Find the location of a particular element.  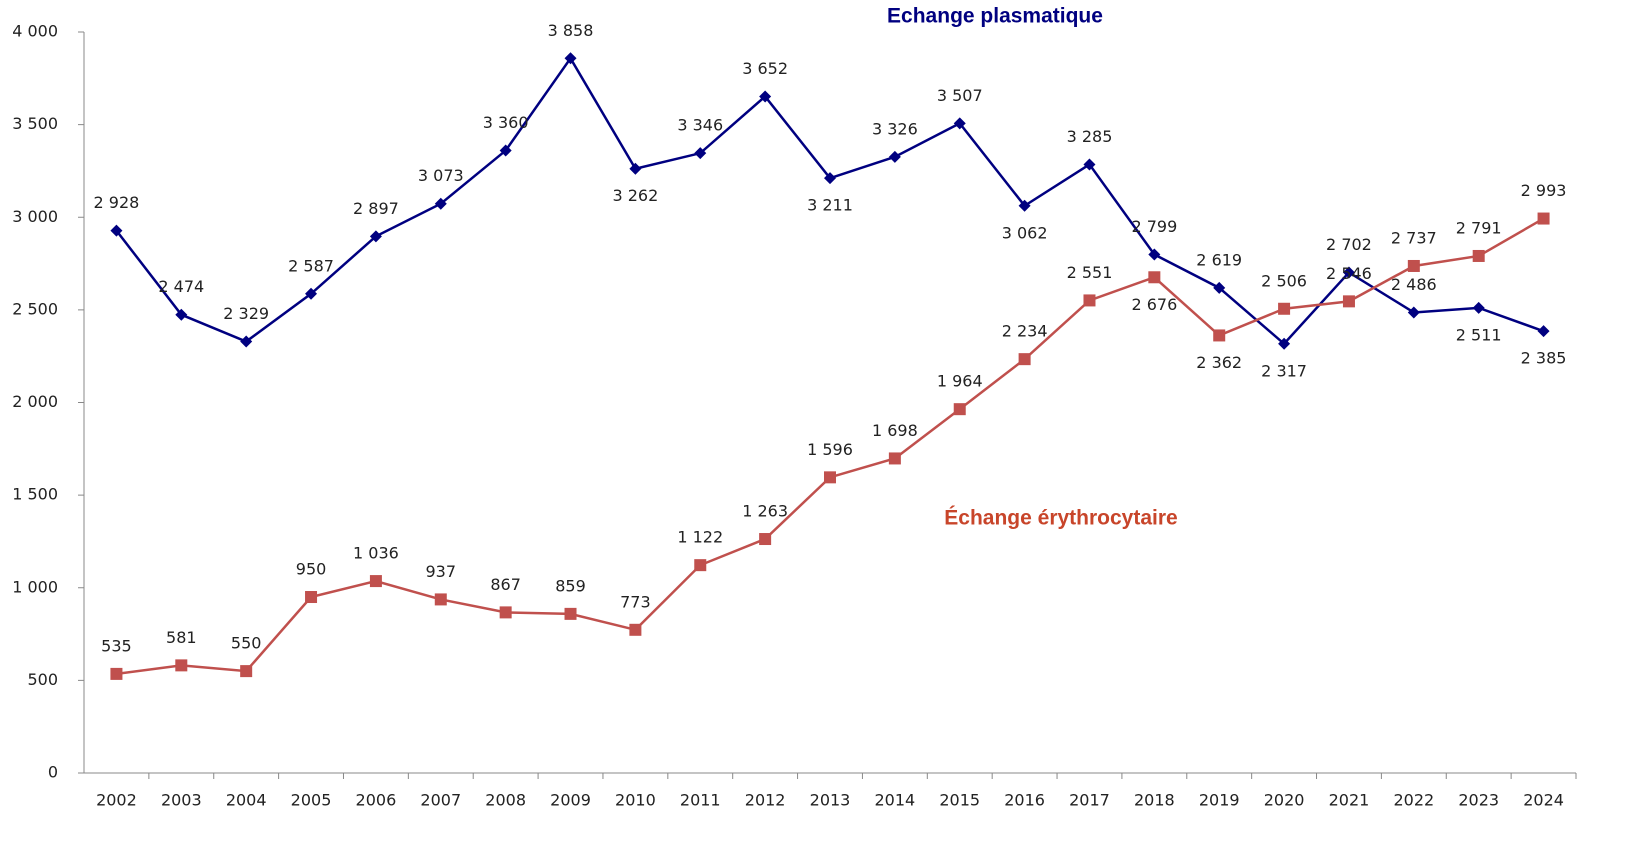

data-label: 937 is located at coordinates (441, 571).